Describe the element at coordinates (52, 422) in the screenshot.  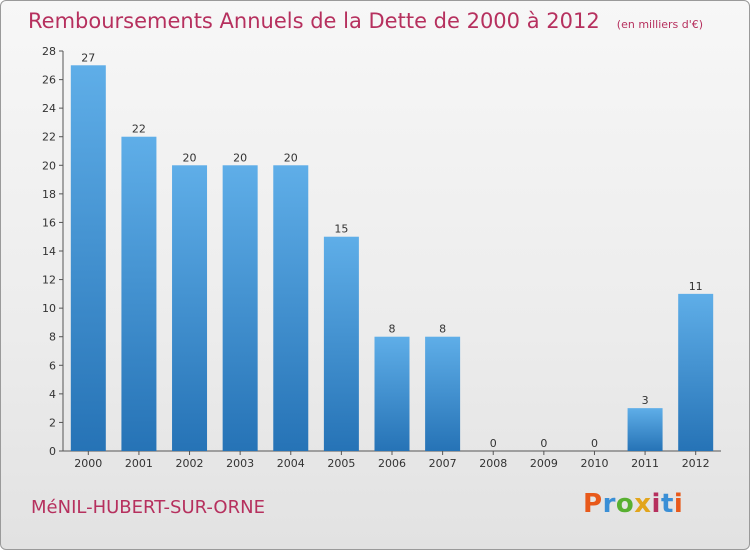
I see `y-tick-label: 2` at that location.